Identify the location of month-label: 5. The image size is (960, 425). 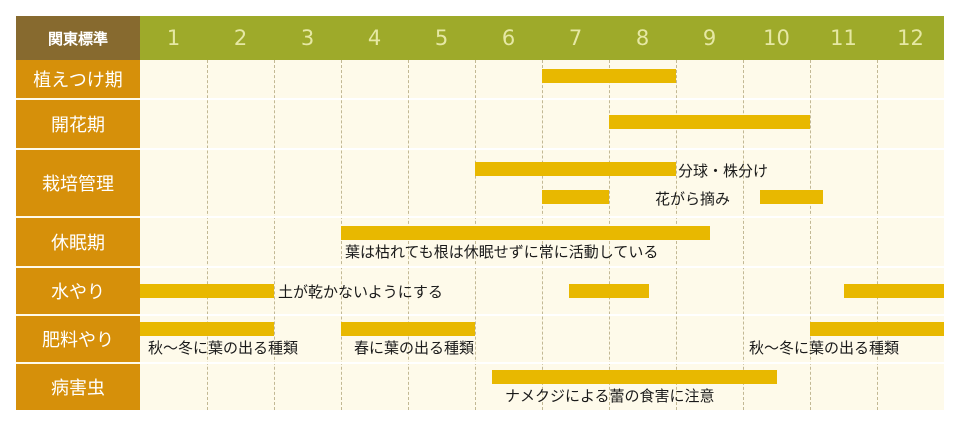
(441, 38).